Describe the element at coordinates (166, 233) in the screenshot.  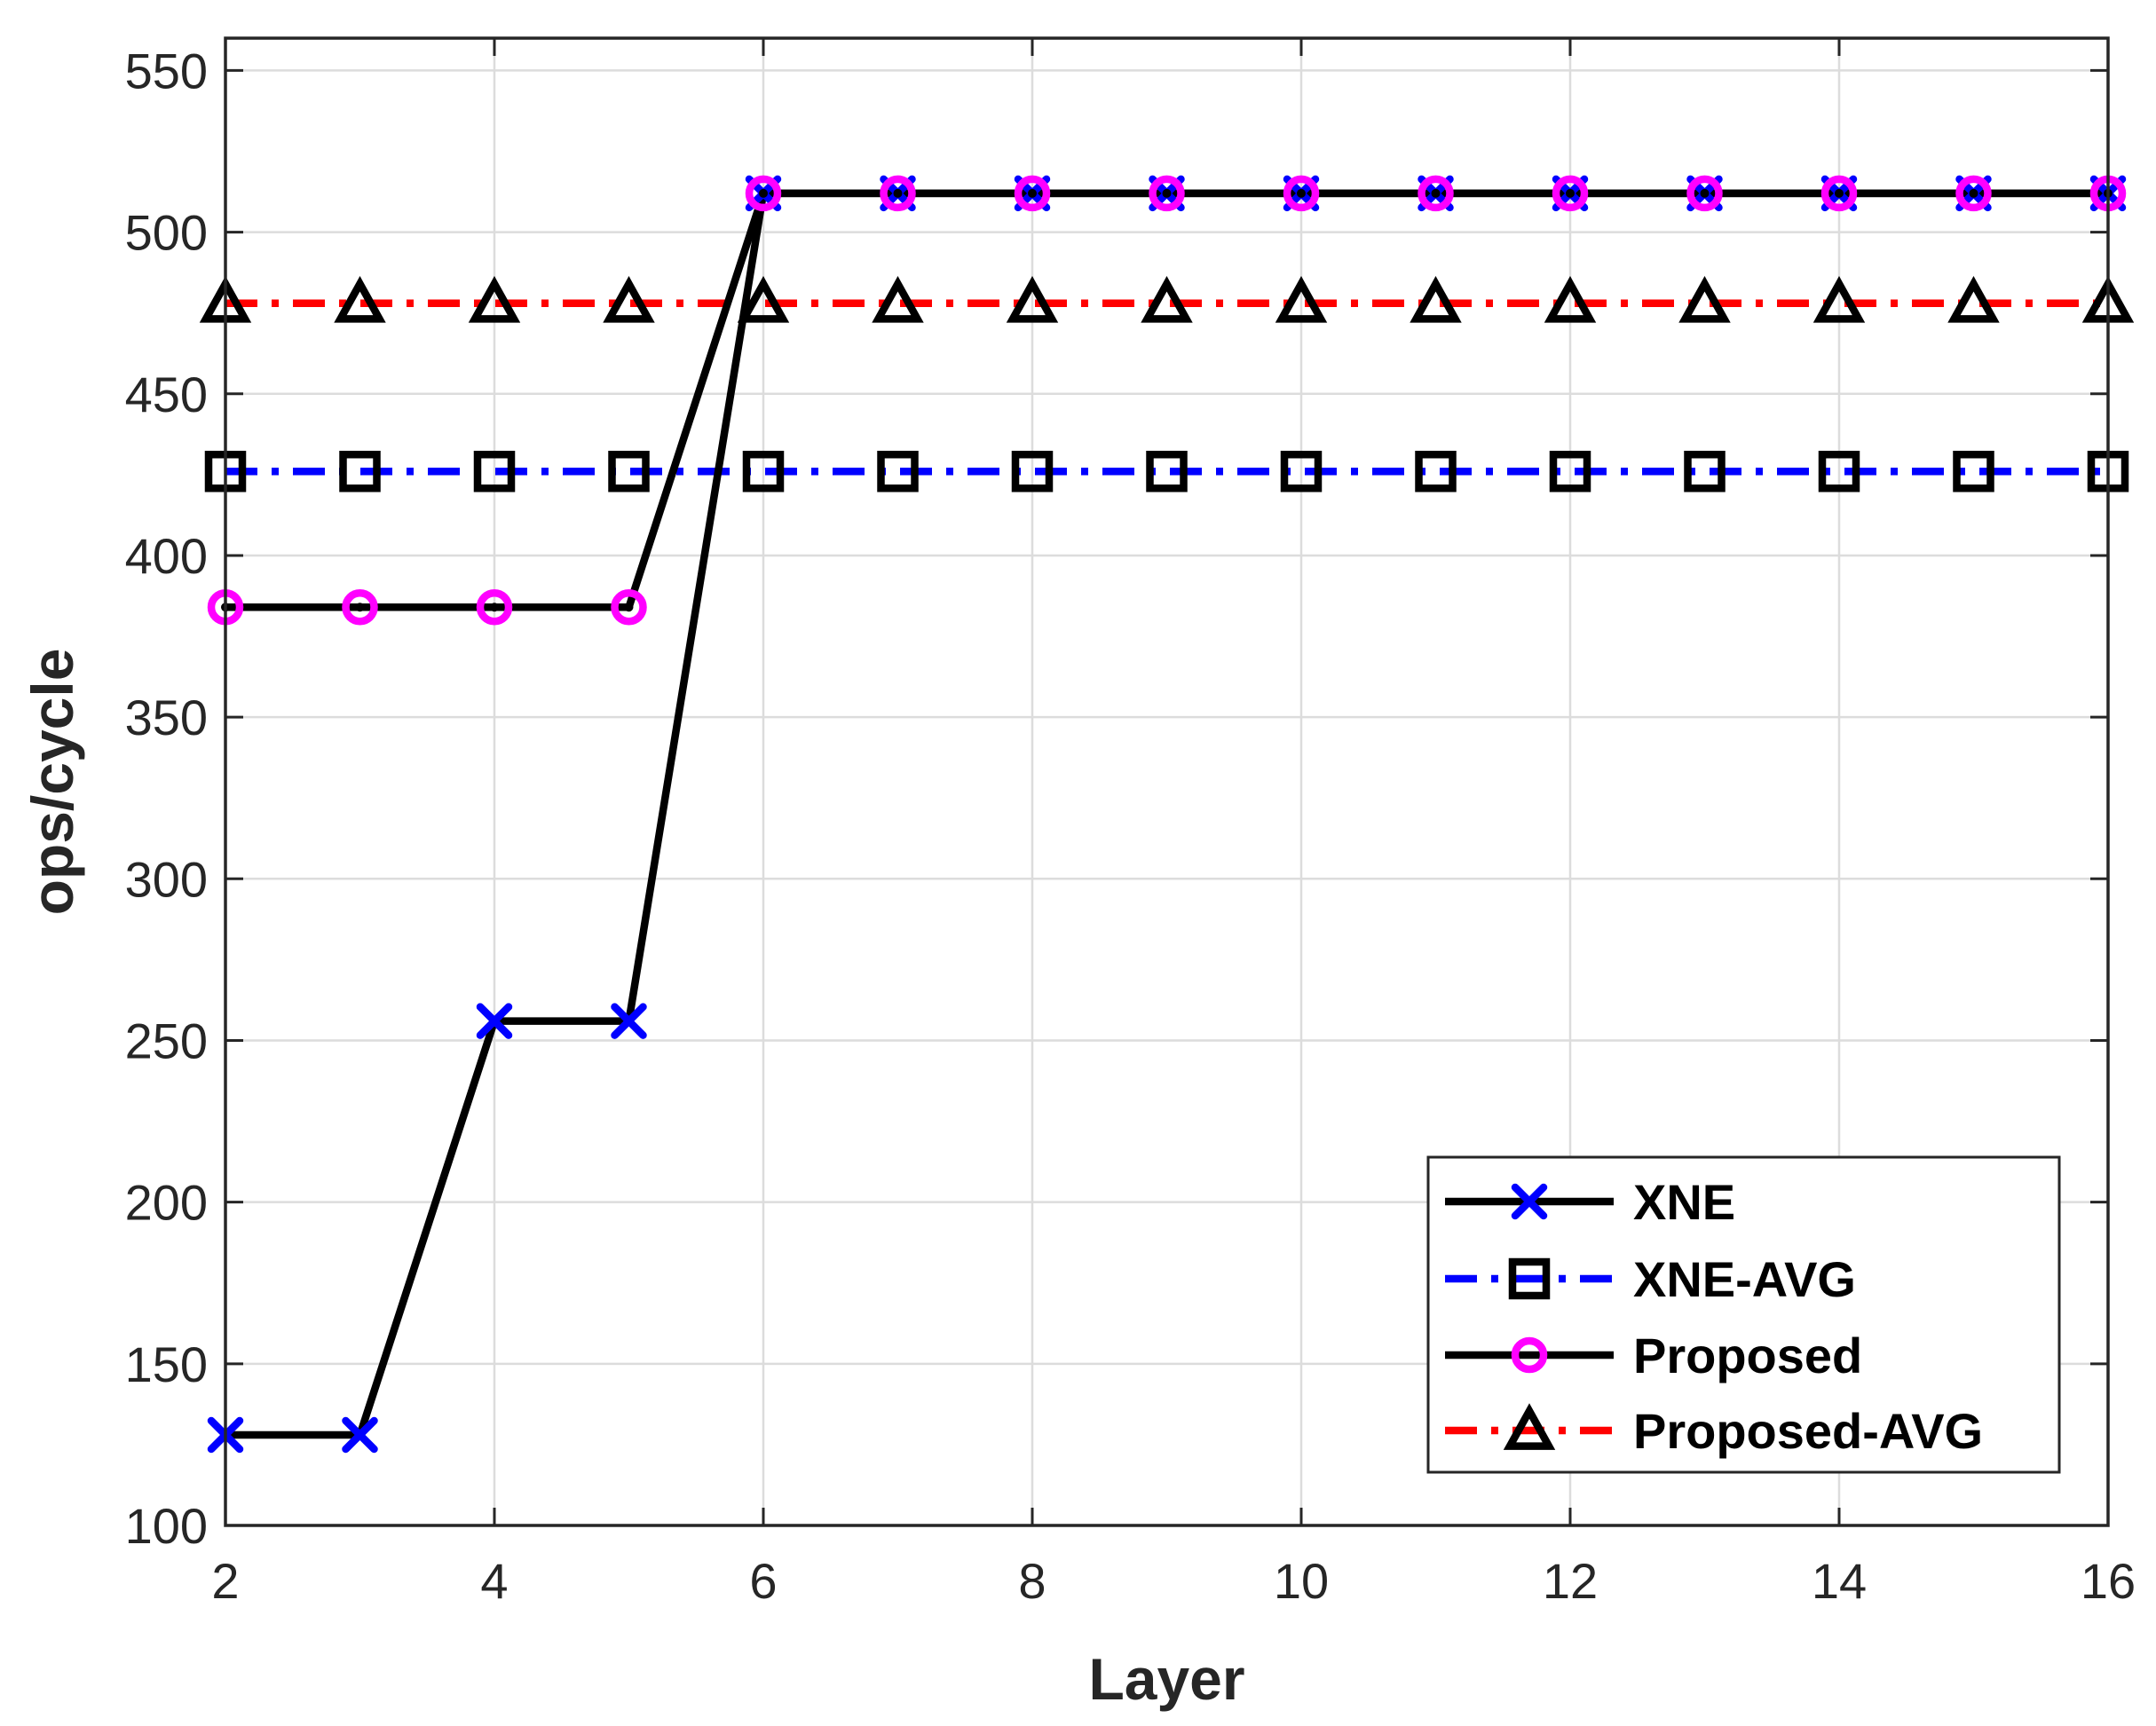
I see `y-tick-label: 500` at that location.